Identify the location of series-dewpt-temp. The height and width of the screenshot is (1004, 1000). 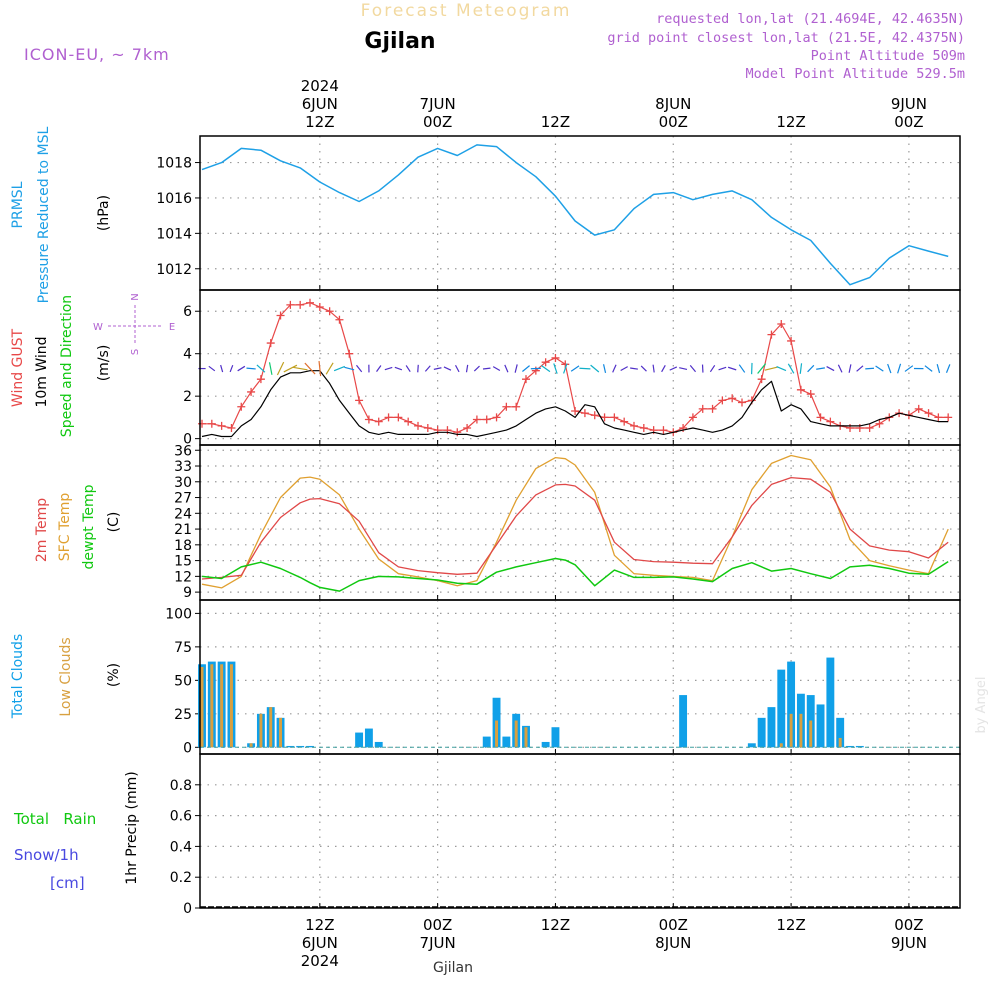
(575, 575).